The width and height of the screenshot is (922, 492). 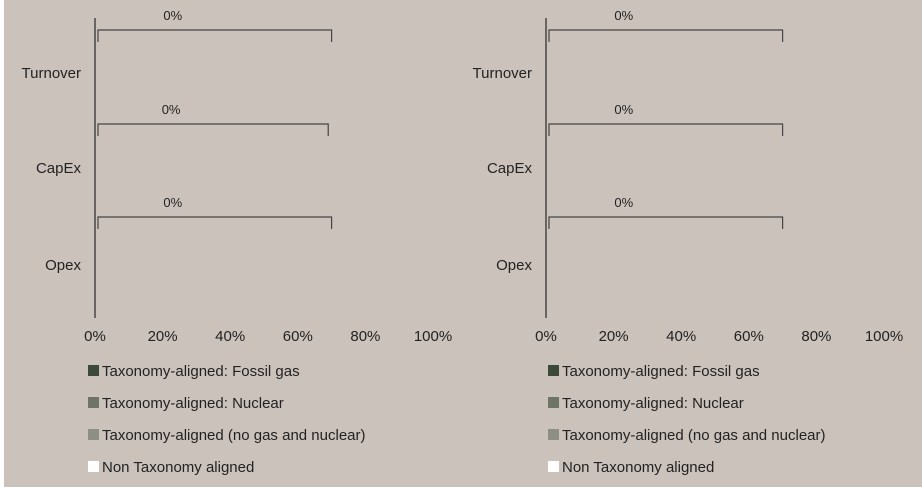 What do you see at coordinates (298, 336) in the screenshot?
I see `chart-1-x-tick-label: 60%` at bounding box center [298, 336].